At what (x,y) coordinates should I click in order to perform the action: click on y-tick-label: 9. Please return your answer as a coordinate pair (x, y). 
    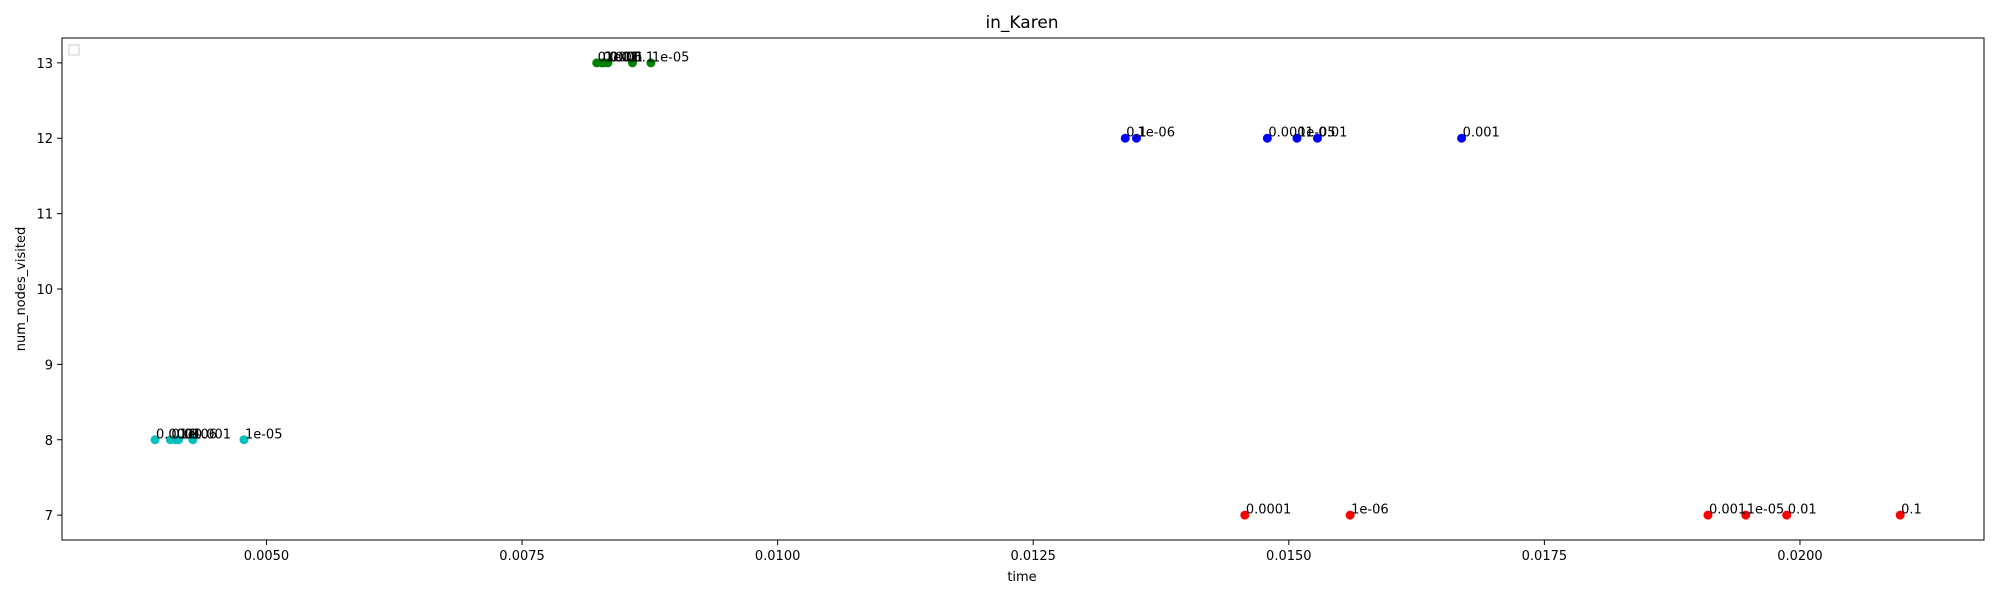
    Looking at the image, I should click on (49, 365).